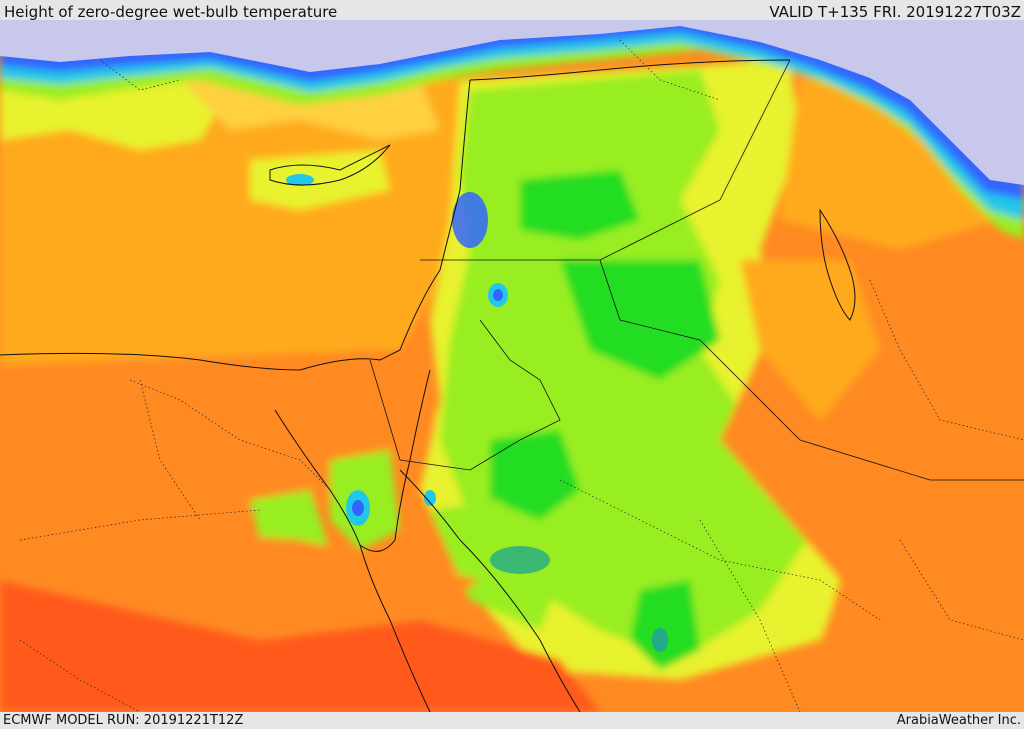 The image size is (1024, 729). What do you see at coordinates (535, 475) in the screenshot?
I see `iraq-green` at bounding box center [535, 475].